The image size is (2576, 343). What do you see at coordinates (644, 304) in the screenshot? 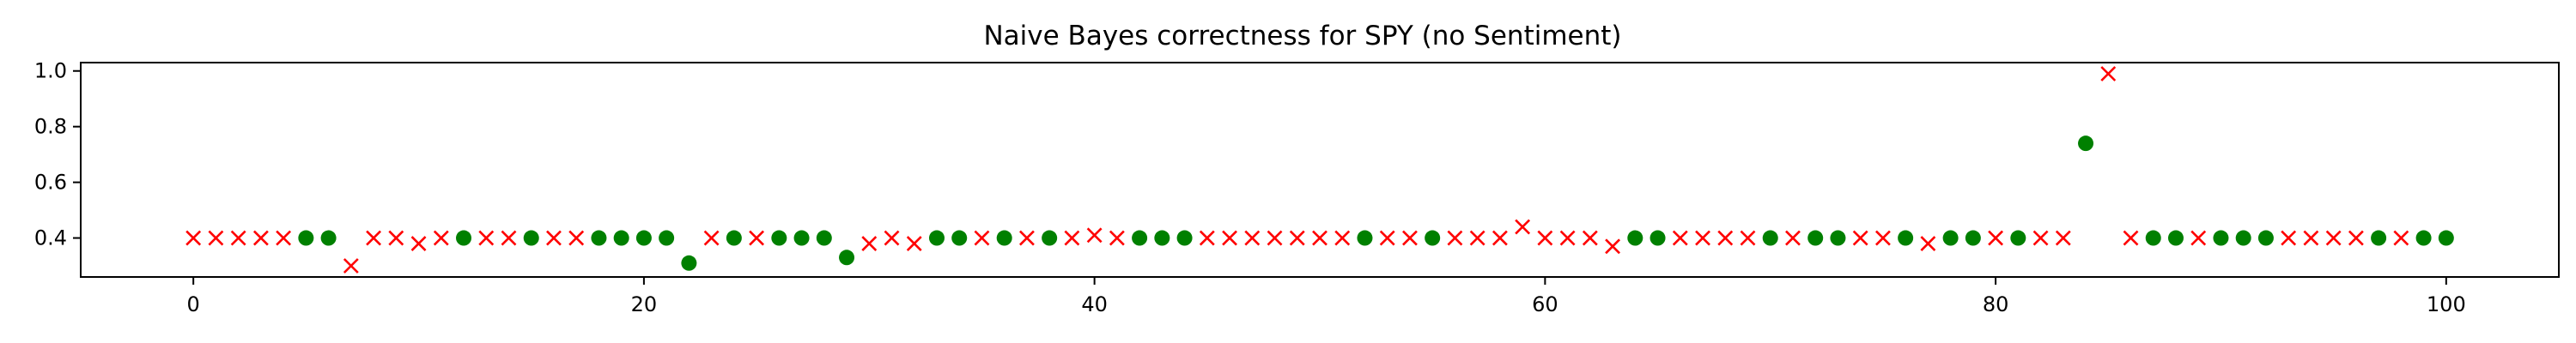
I see `x-tick-label: 20` at bounding box center [644, 304].